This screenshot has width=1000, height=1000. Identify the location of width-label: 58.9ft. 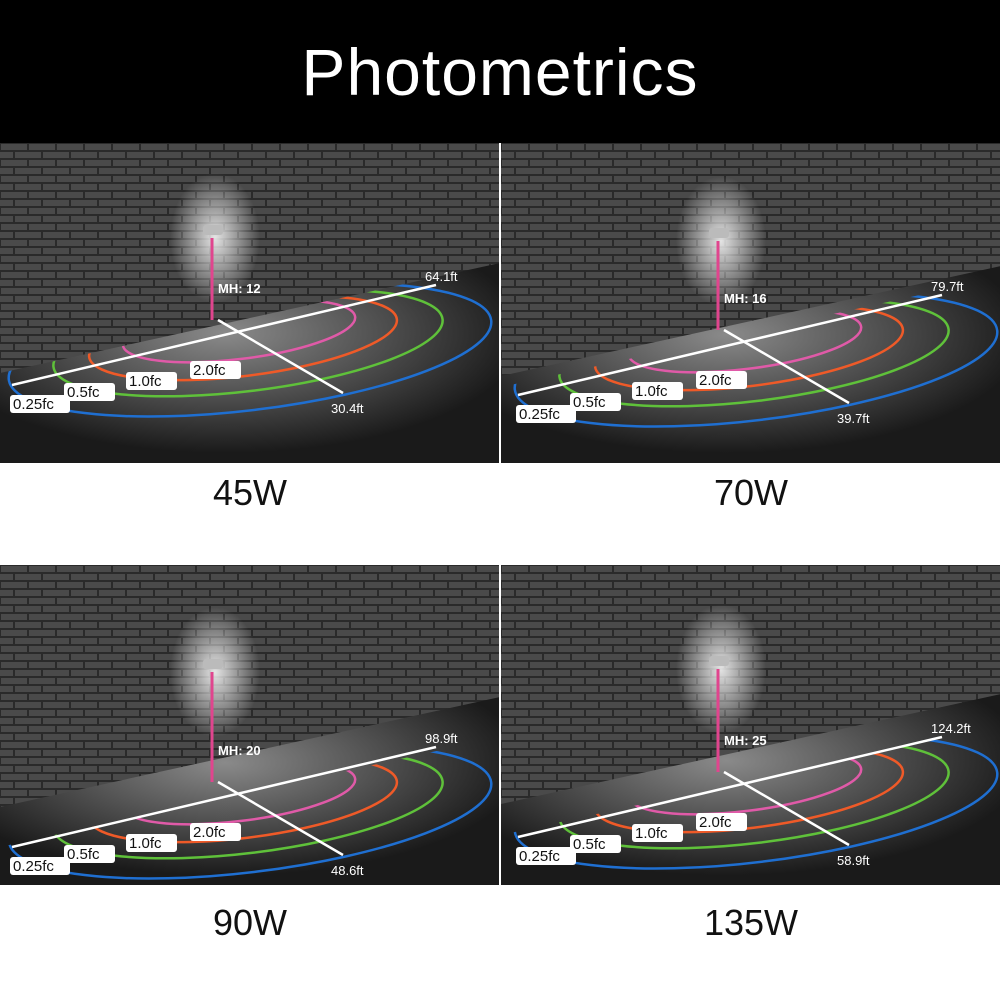
(853, 860).